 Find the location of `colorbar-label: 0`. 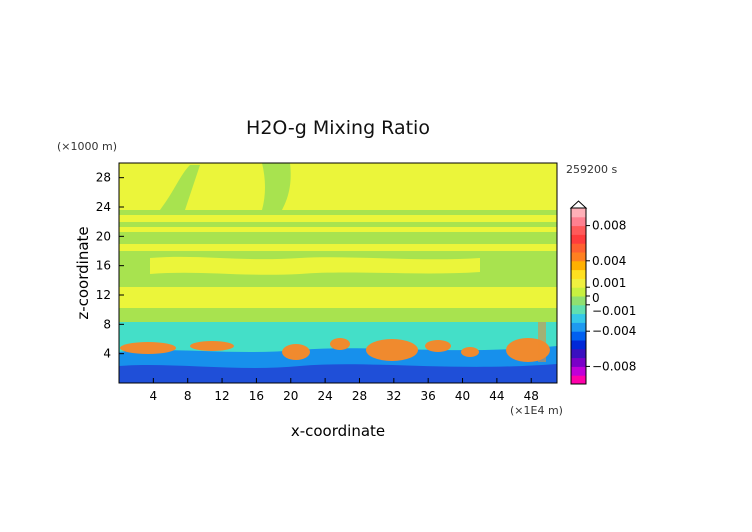

colorbar-label: 0 is located at coordinates (596, 298).